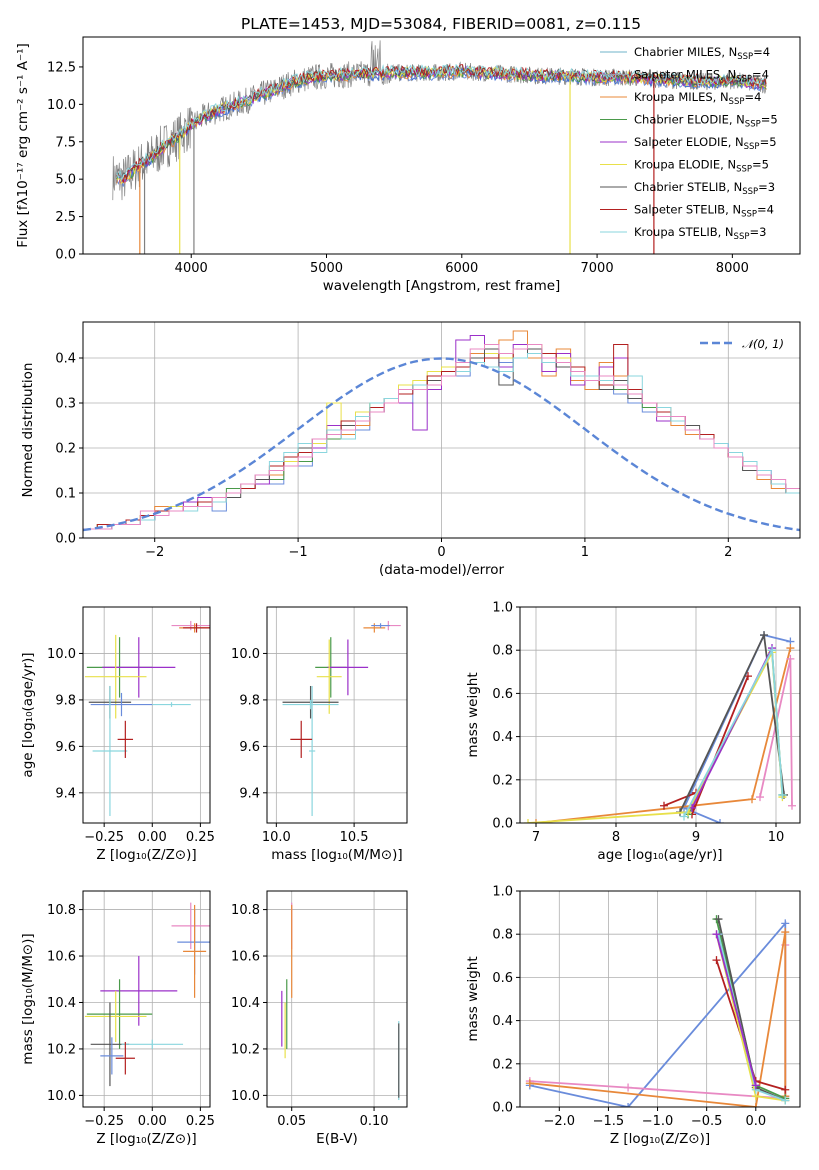 This screenshot has width=819, height=1170. What do you see at coordinates (276, 837) in the screenshot?
I see `x-tick-label: 10.0` at bounding box center [276, 837].